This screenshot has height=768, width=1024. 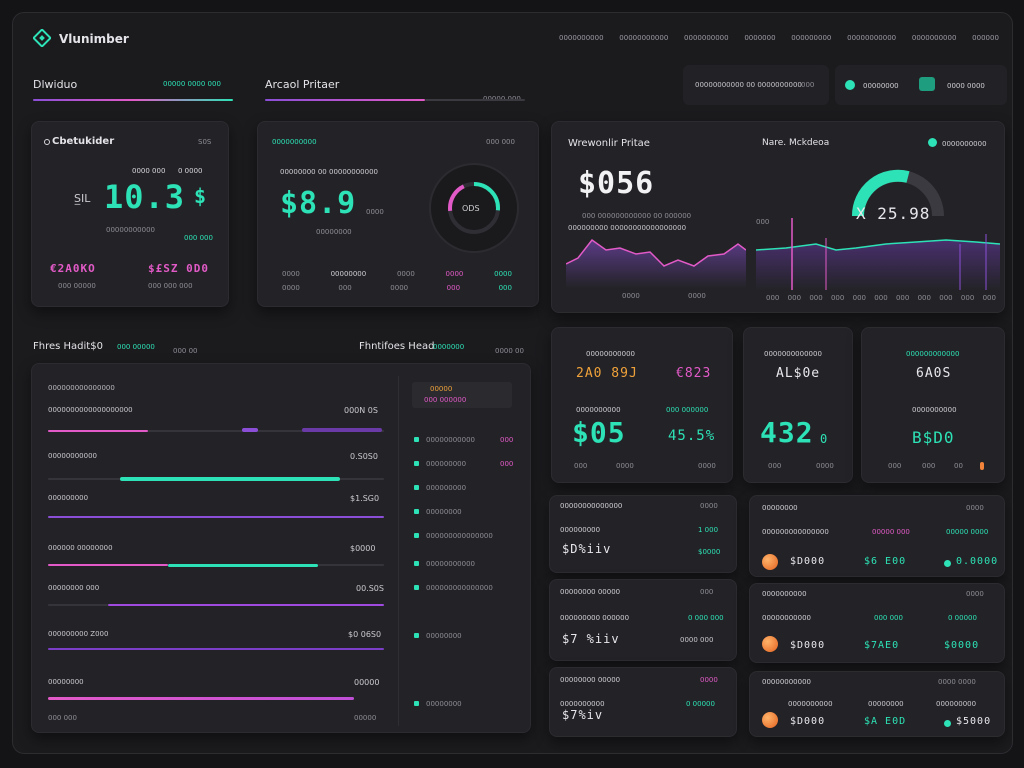 I want to click on pill-text-two: 0000 0000, so click(x=966, y=86).